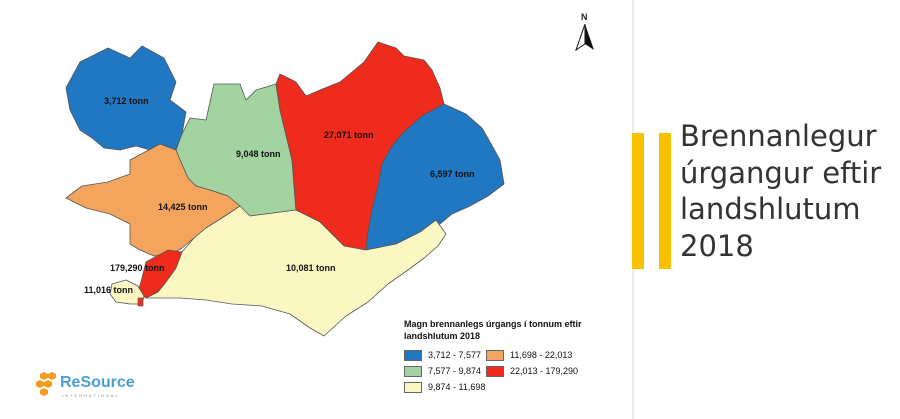  I want to click on region-sudurland, so click(296, 271).